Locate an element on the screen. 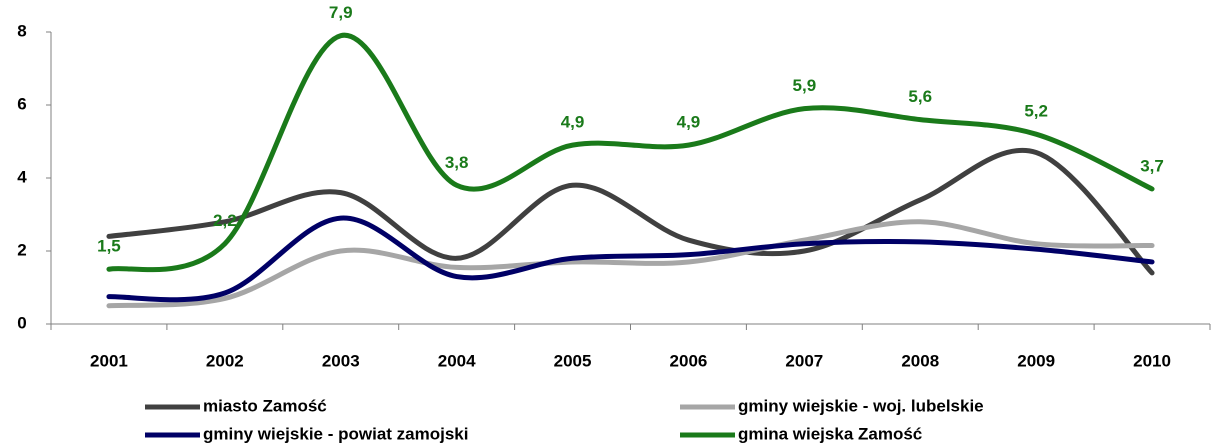  y-tick-label: 8 is located at coordinates (21, 30).